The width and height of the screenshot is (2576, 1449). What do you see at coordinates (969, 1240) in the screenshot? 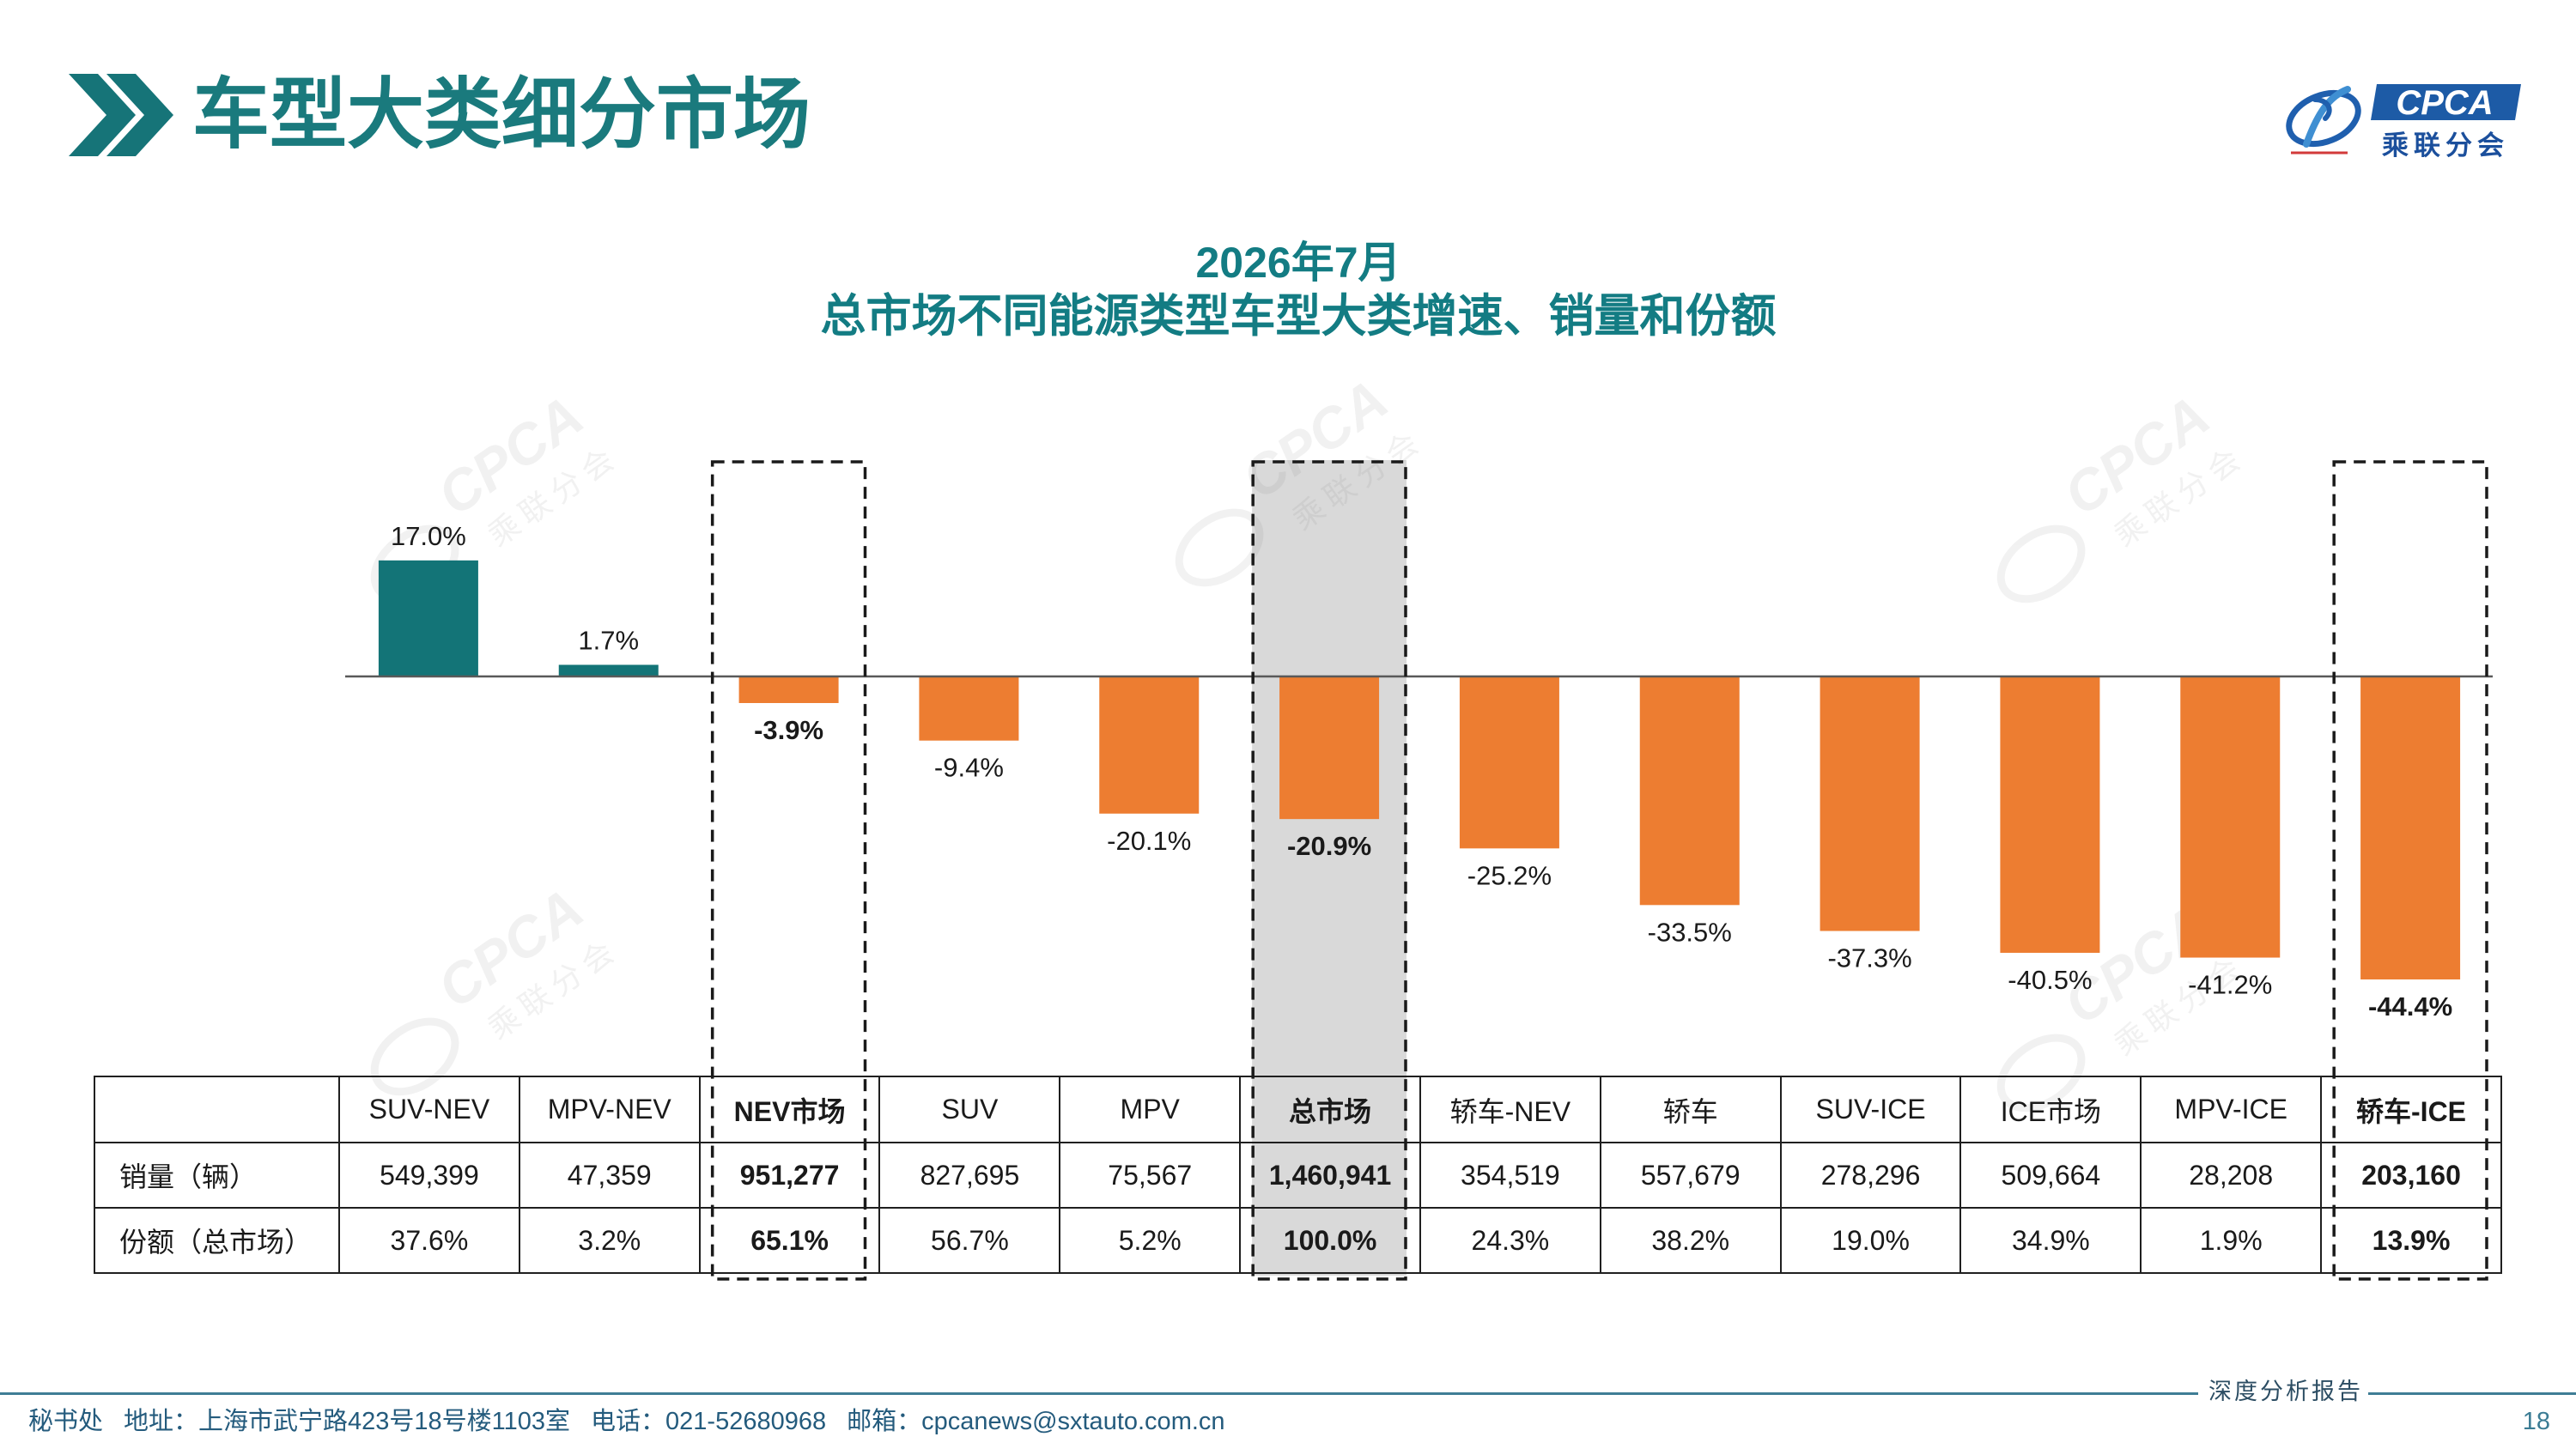
I see `share-cell: 56.7%` at bounding box center [969, 1240].